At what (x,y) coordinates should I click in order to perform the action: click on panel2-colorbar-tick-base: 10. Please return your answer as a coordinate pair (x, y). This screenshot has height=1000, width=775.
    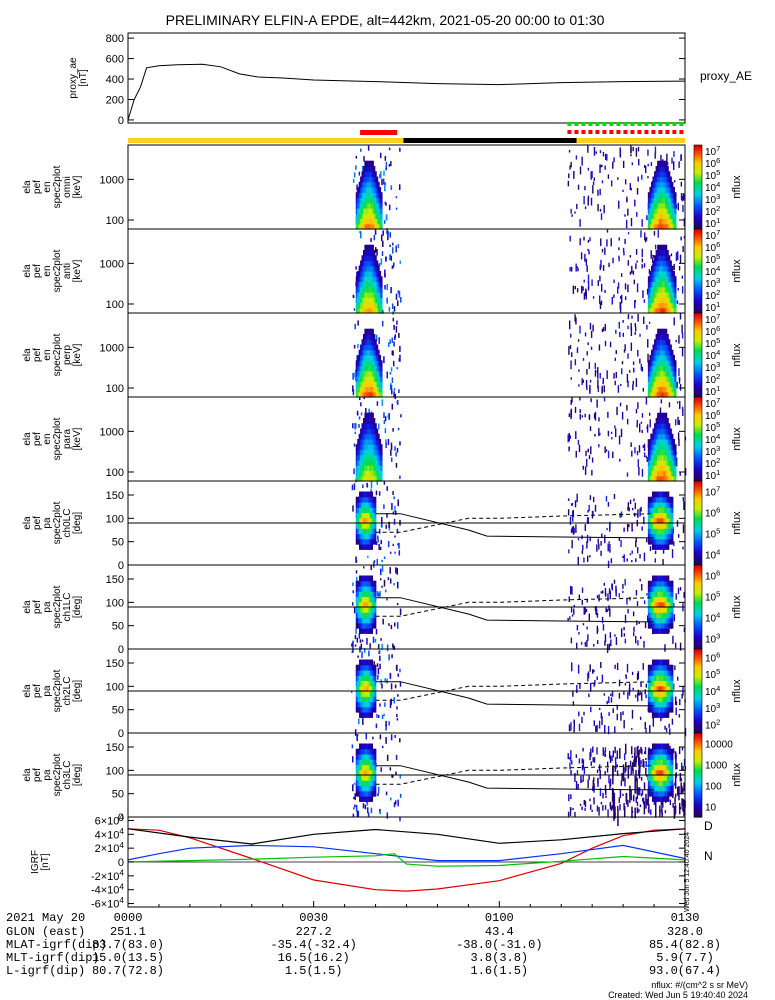
    Looking at the image, I should click on (711, 272).